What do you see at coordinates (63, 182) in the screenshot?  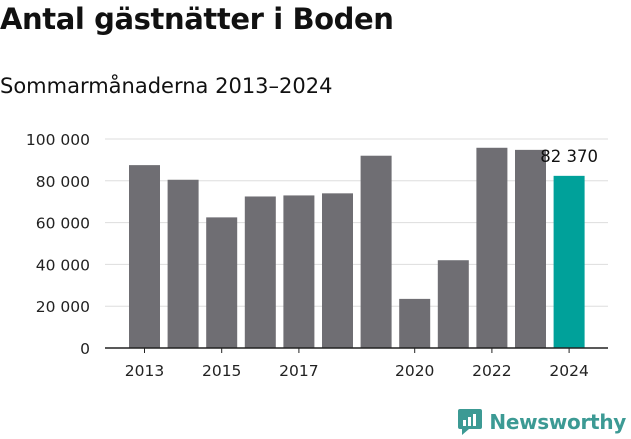 I see `y-tick-label: 80 000` at bounding box center [63, 182].